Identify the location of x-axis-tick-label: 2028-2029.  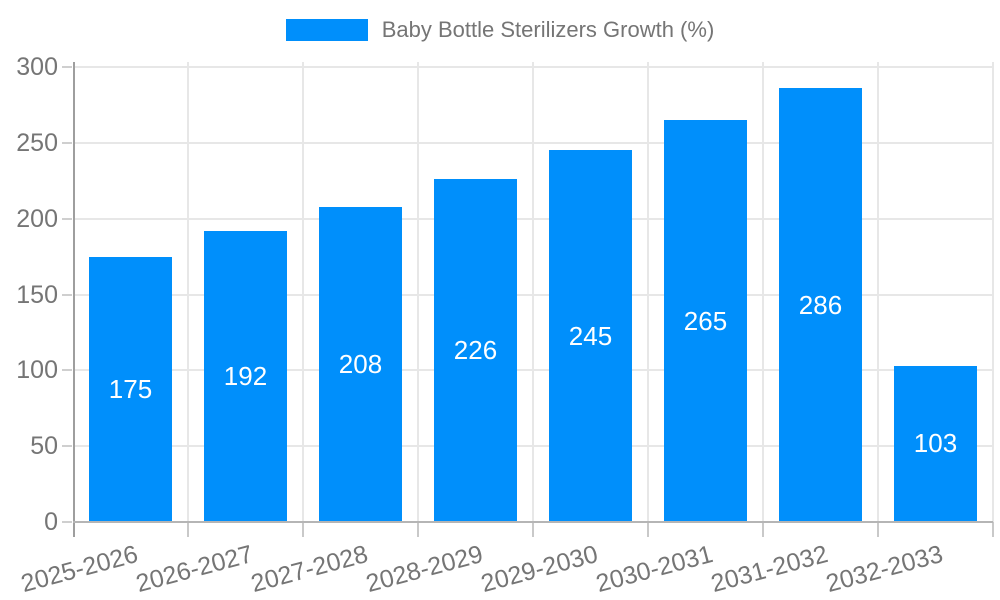
(424, 569).